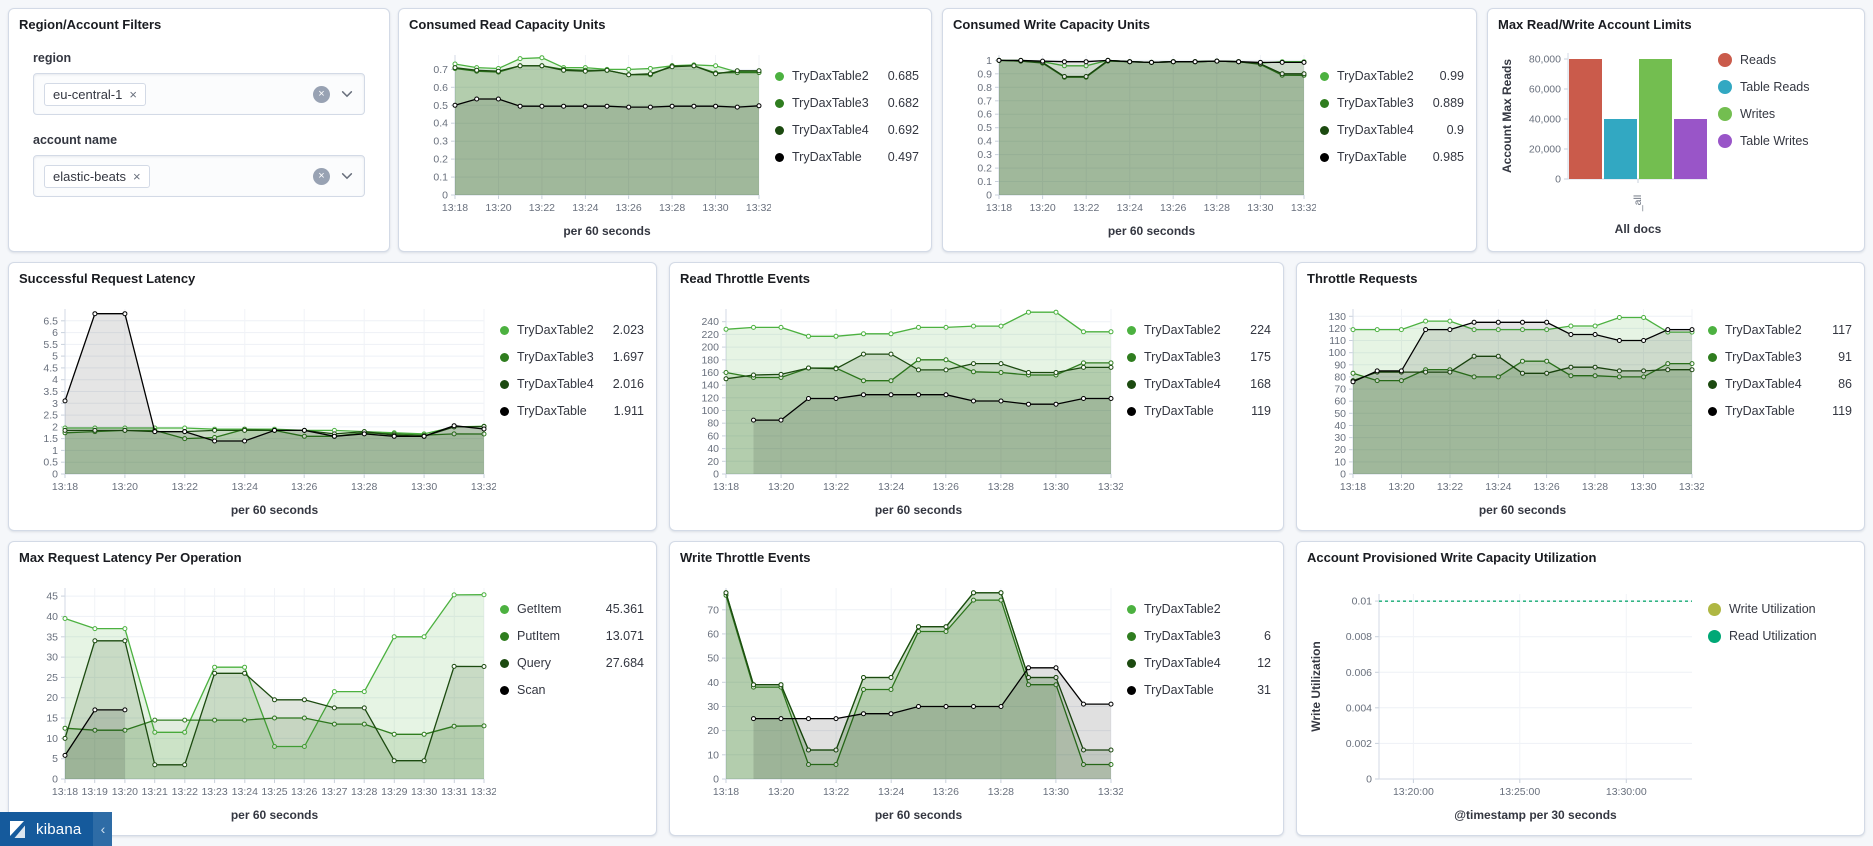 The image size is (1873, 846). I want to click on legend-item: PutItem 13.071, so click(572, 636).